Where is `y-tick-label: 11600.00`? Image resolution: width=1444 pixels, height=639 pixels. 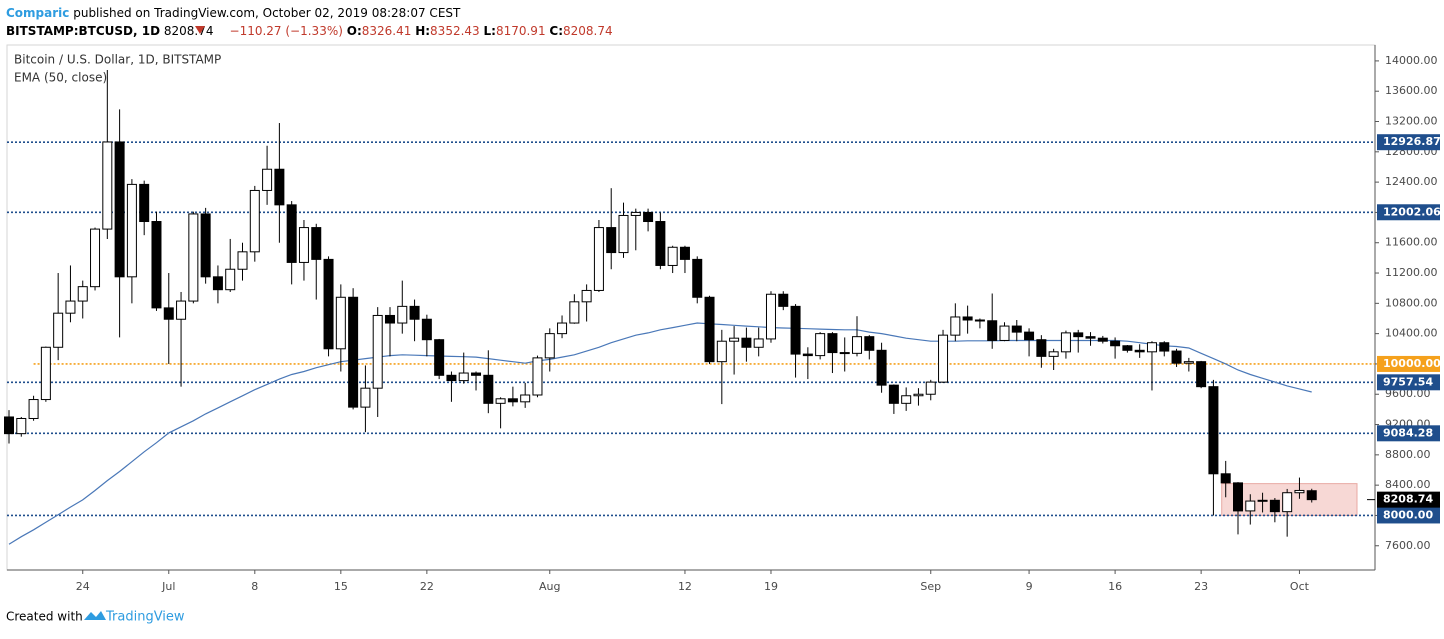
y-tick-label: 11600.00 is located at coordinates (1411, 242).